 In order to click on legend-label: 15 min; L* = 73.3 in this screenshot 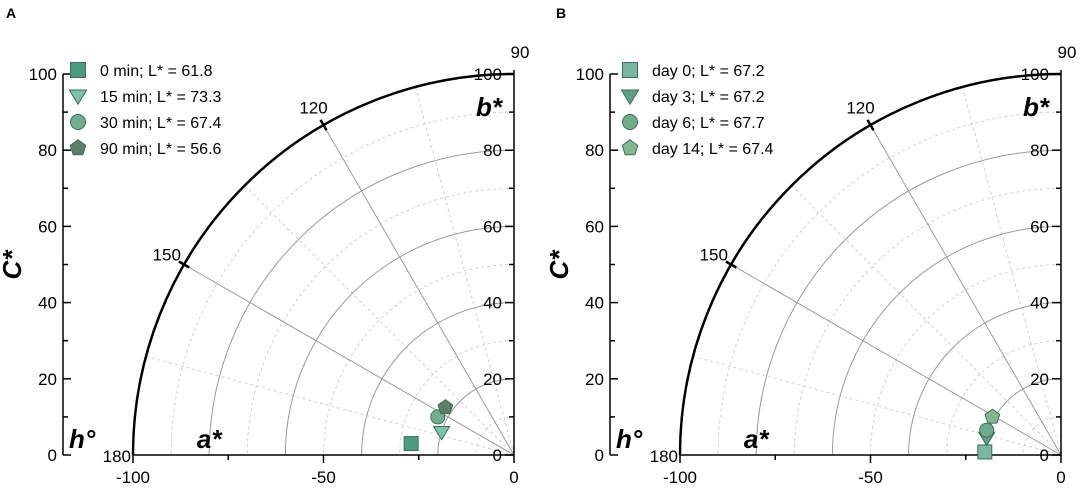, I will do `click(161, 97)`.